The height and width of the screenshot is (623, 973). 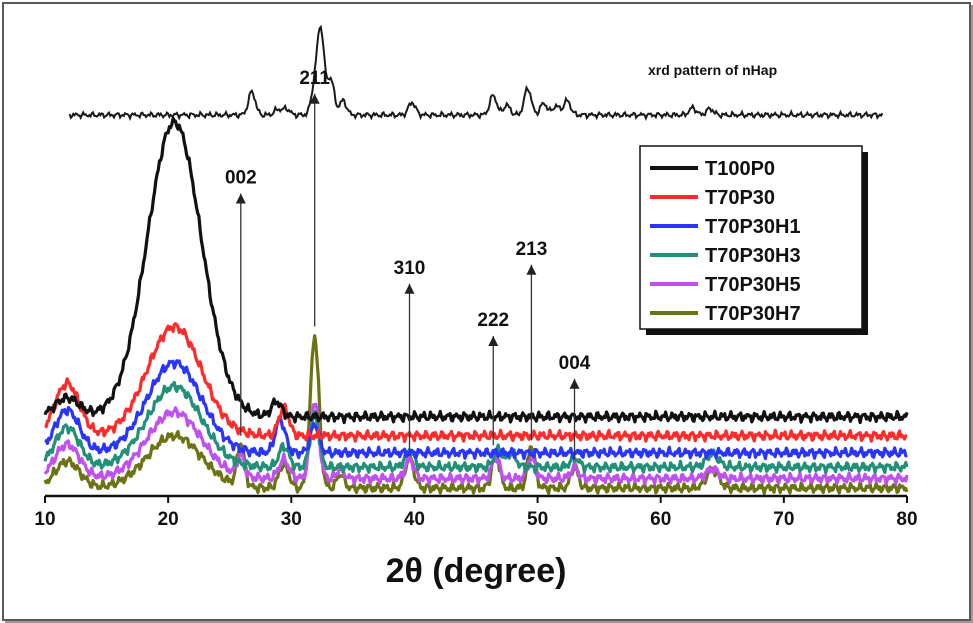 What do you see at coordinates (753, 227) in the screenshot?
I see `legend-label-t70p30h1: T70P30H1` at bounding box center [753, 227].